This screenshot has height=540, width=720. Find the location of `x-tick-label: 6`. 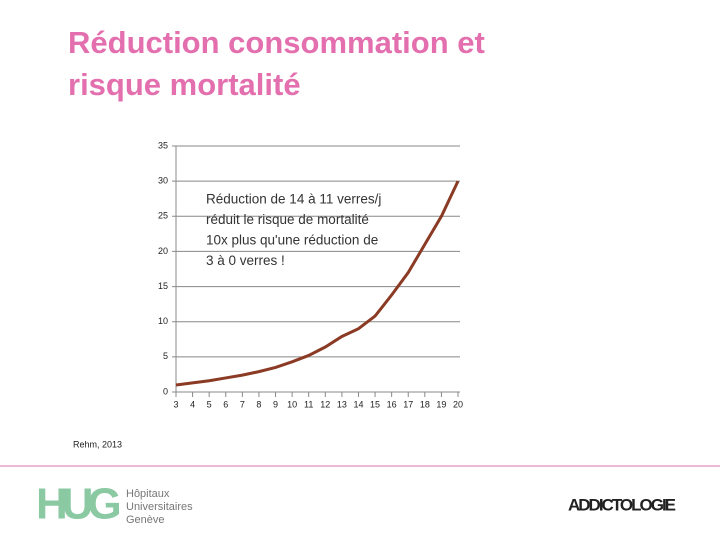

x-tick-label: 6 is located at coordinates (225, 404).